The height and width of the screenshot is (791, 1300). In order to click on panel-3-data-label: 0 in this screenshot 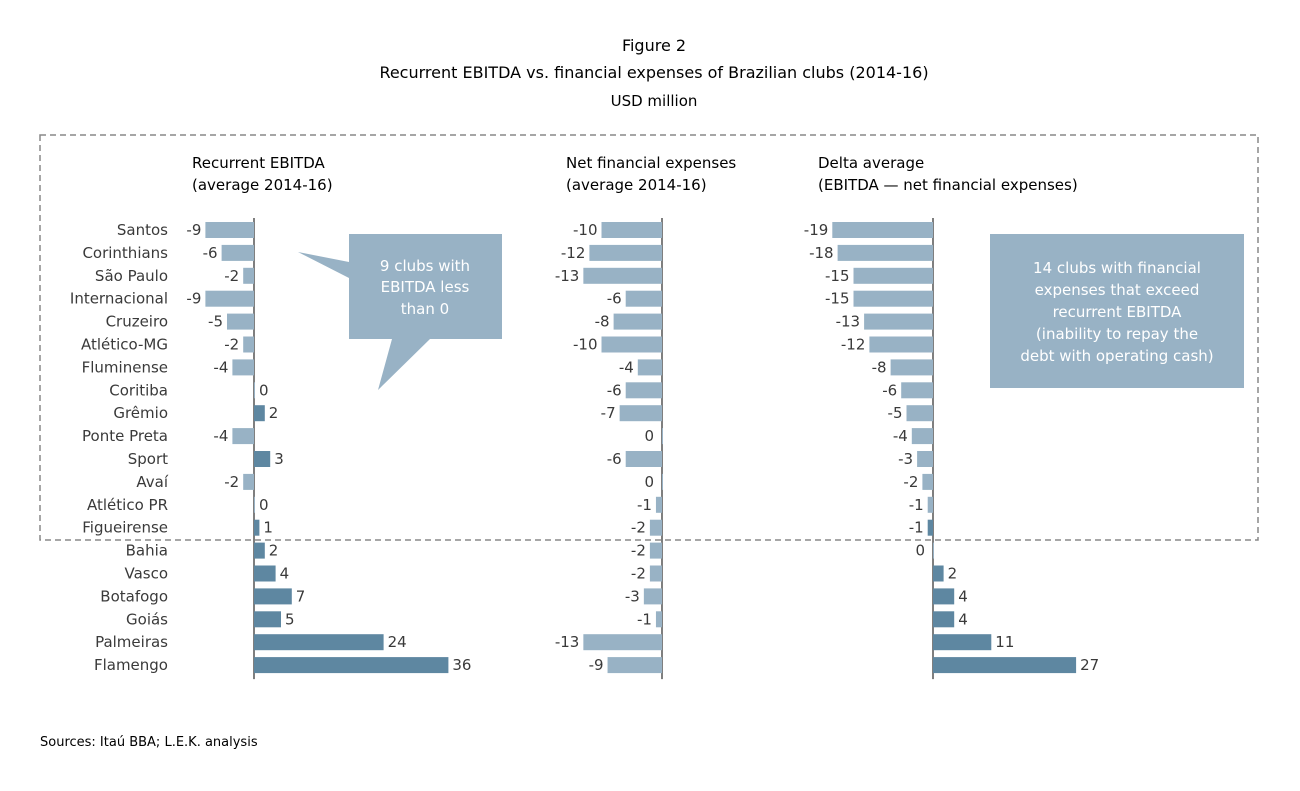, I will do `click(920, 551)`.